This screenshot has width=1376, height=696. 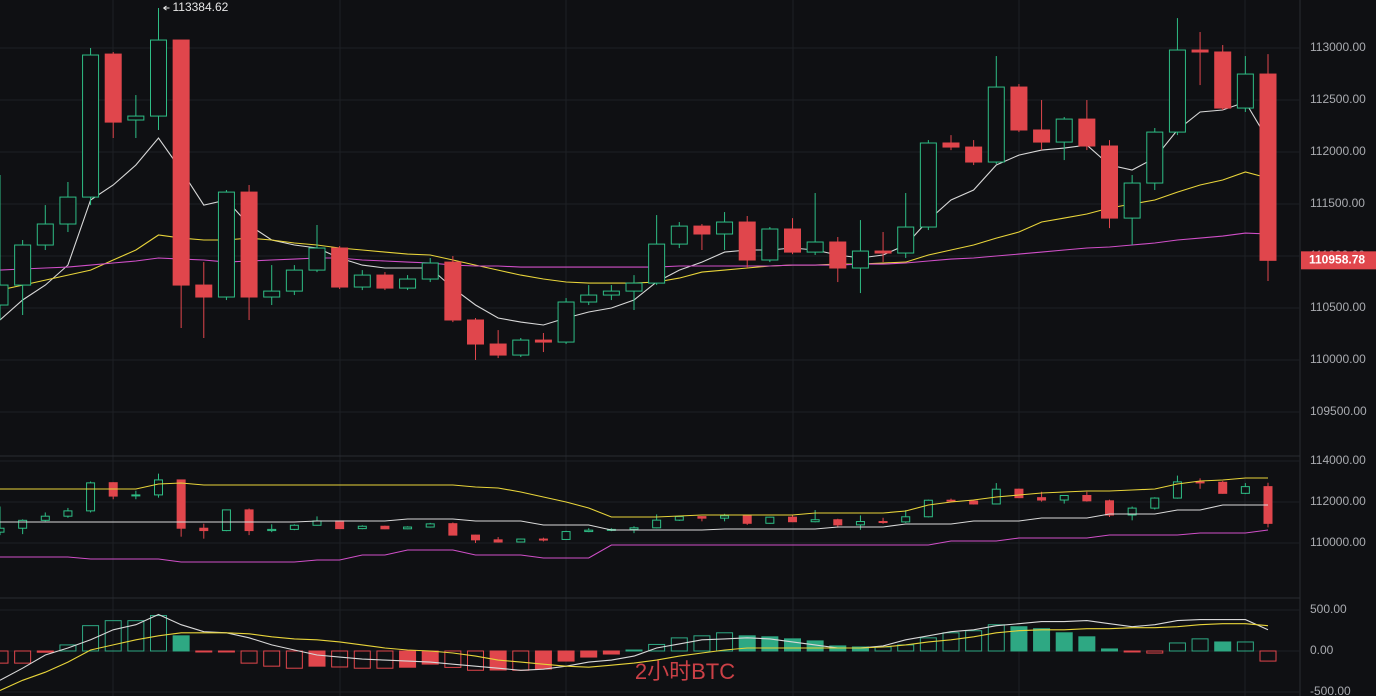 I want to click on y-tick-label: 113000.00, so click(x=1338, y=47).